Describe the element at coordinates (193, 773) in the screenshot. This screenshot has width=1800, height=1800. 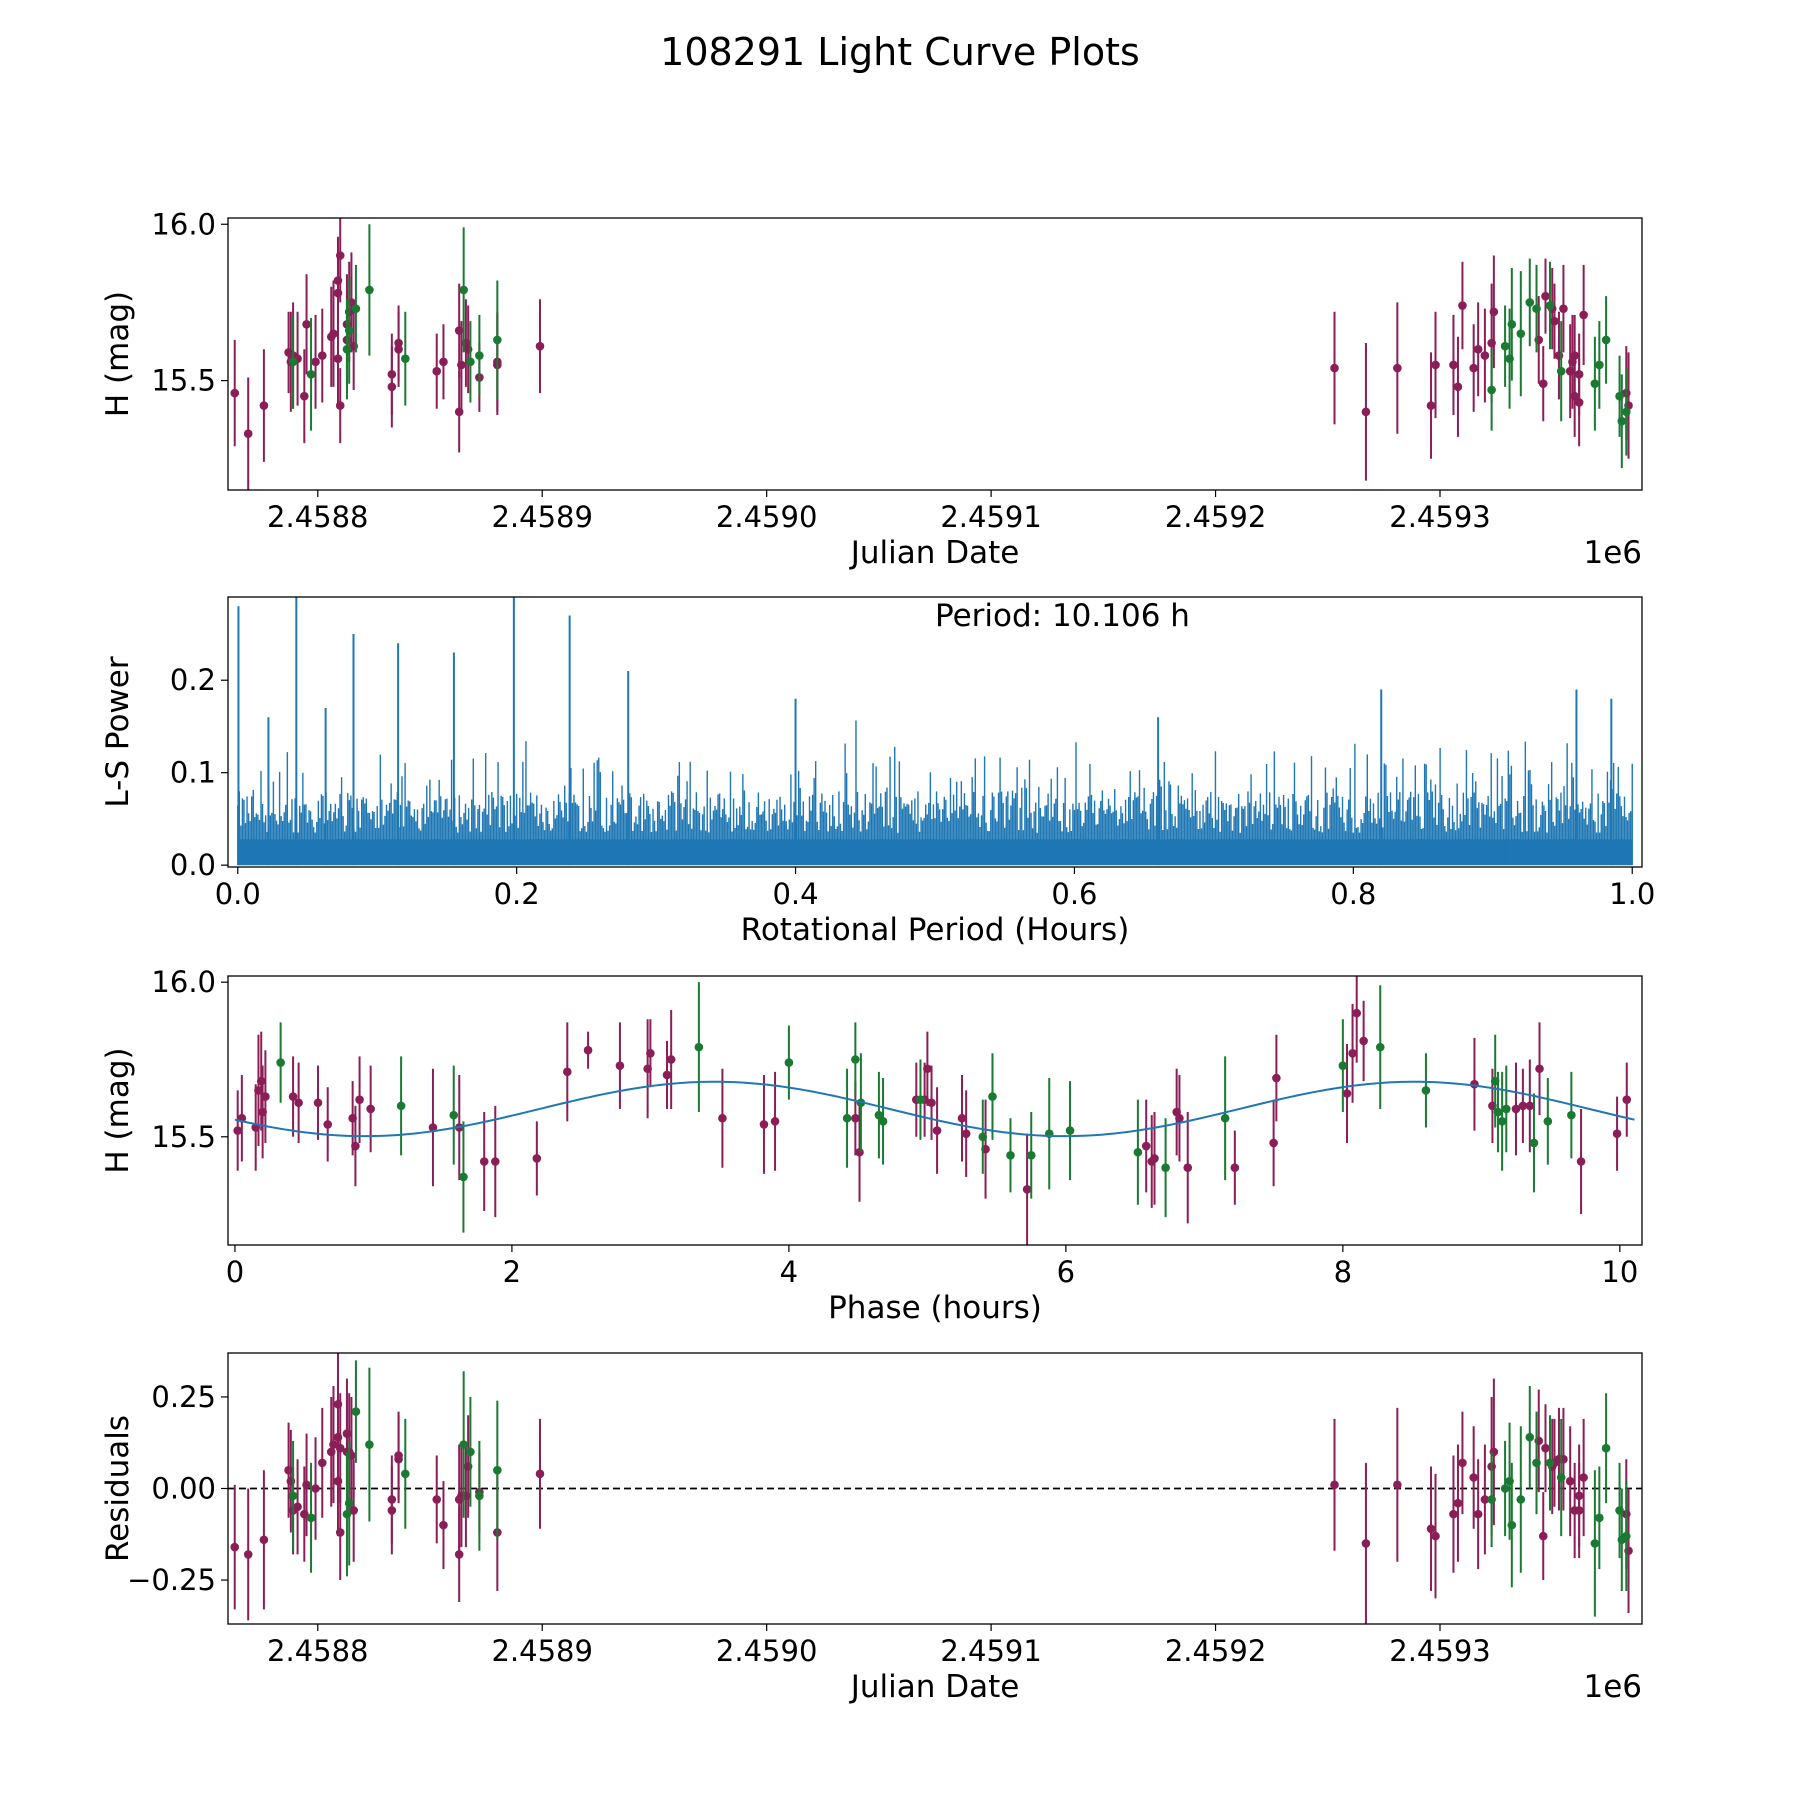
I see `periodogram-ytick-label: 0.1` at that location.